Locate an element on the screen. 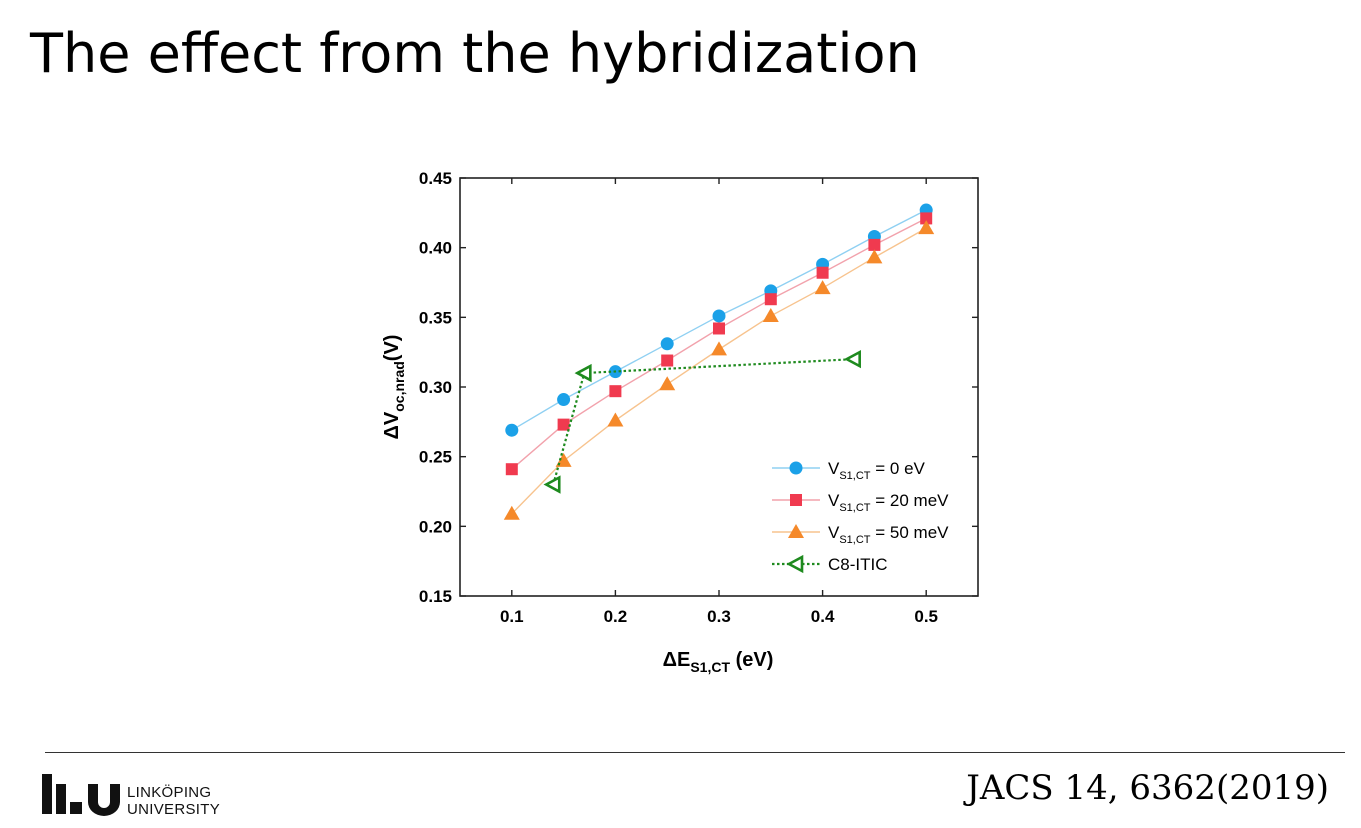 The image size is (1361, 828). y-axis-label-unit: (V) is located at coordinates (392, 348).